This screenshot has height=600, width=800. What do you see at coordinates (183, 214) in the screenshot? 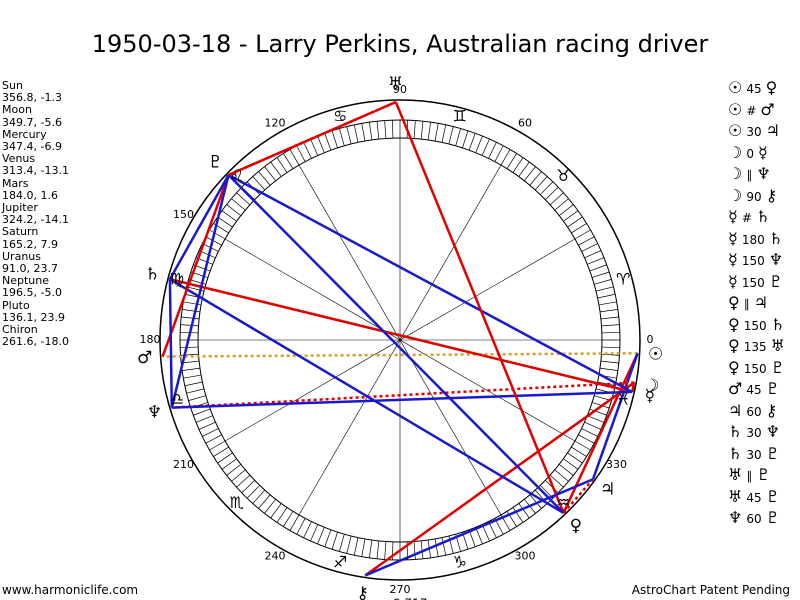
I see `degree-label: 150` at bounding box center [183, 214].